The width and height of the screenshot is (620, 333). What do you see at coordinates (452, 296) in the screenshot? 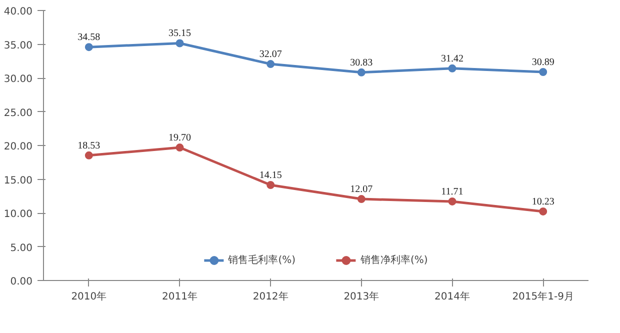
I see `x-tick-label: 2014年` at bounding box center [452, 296].